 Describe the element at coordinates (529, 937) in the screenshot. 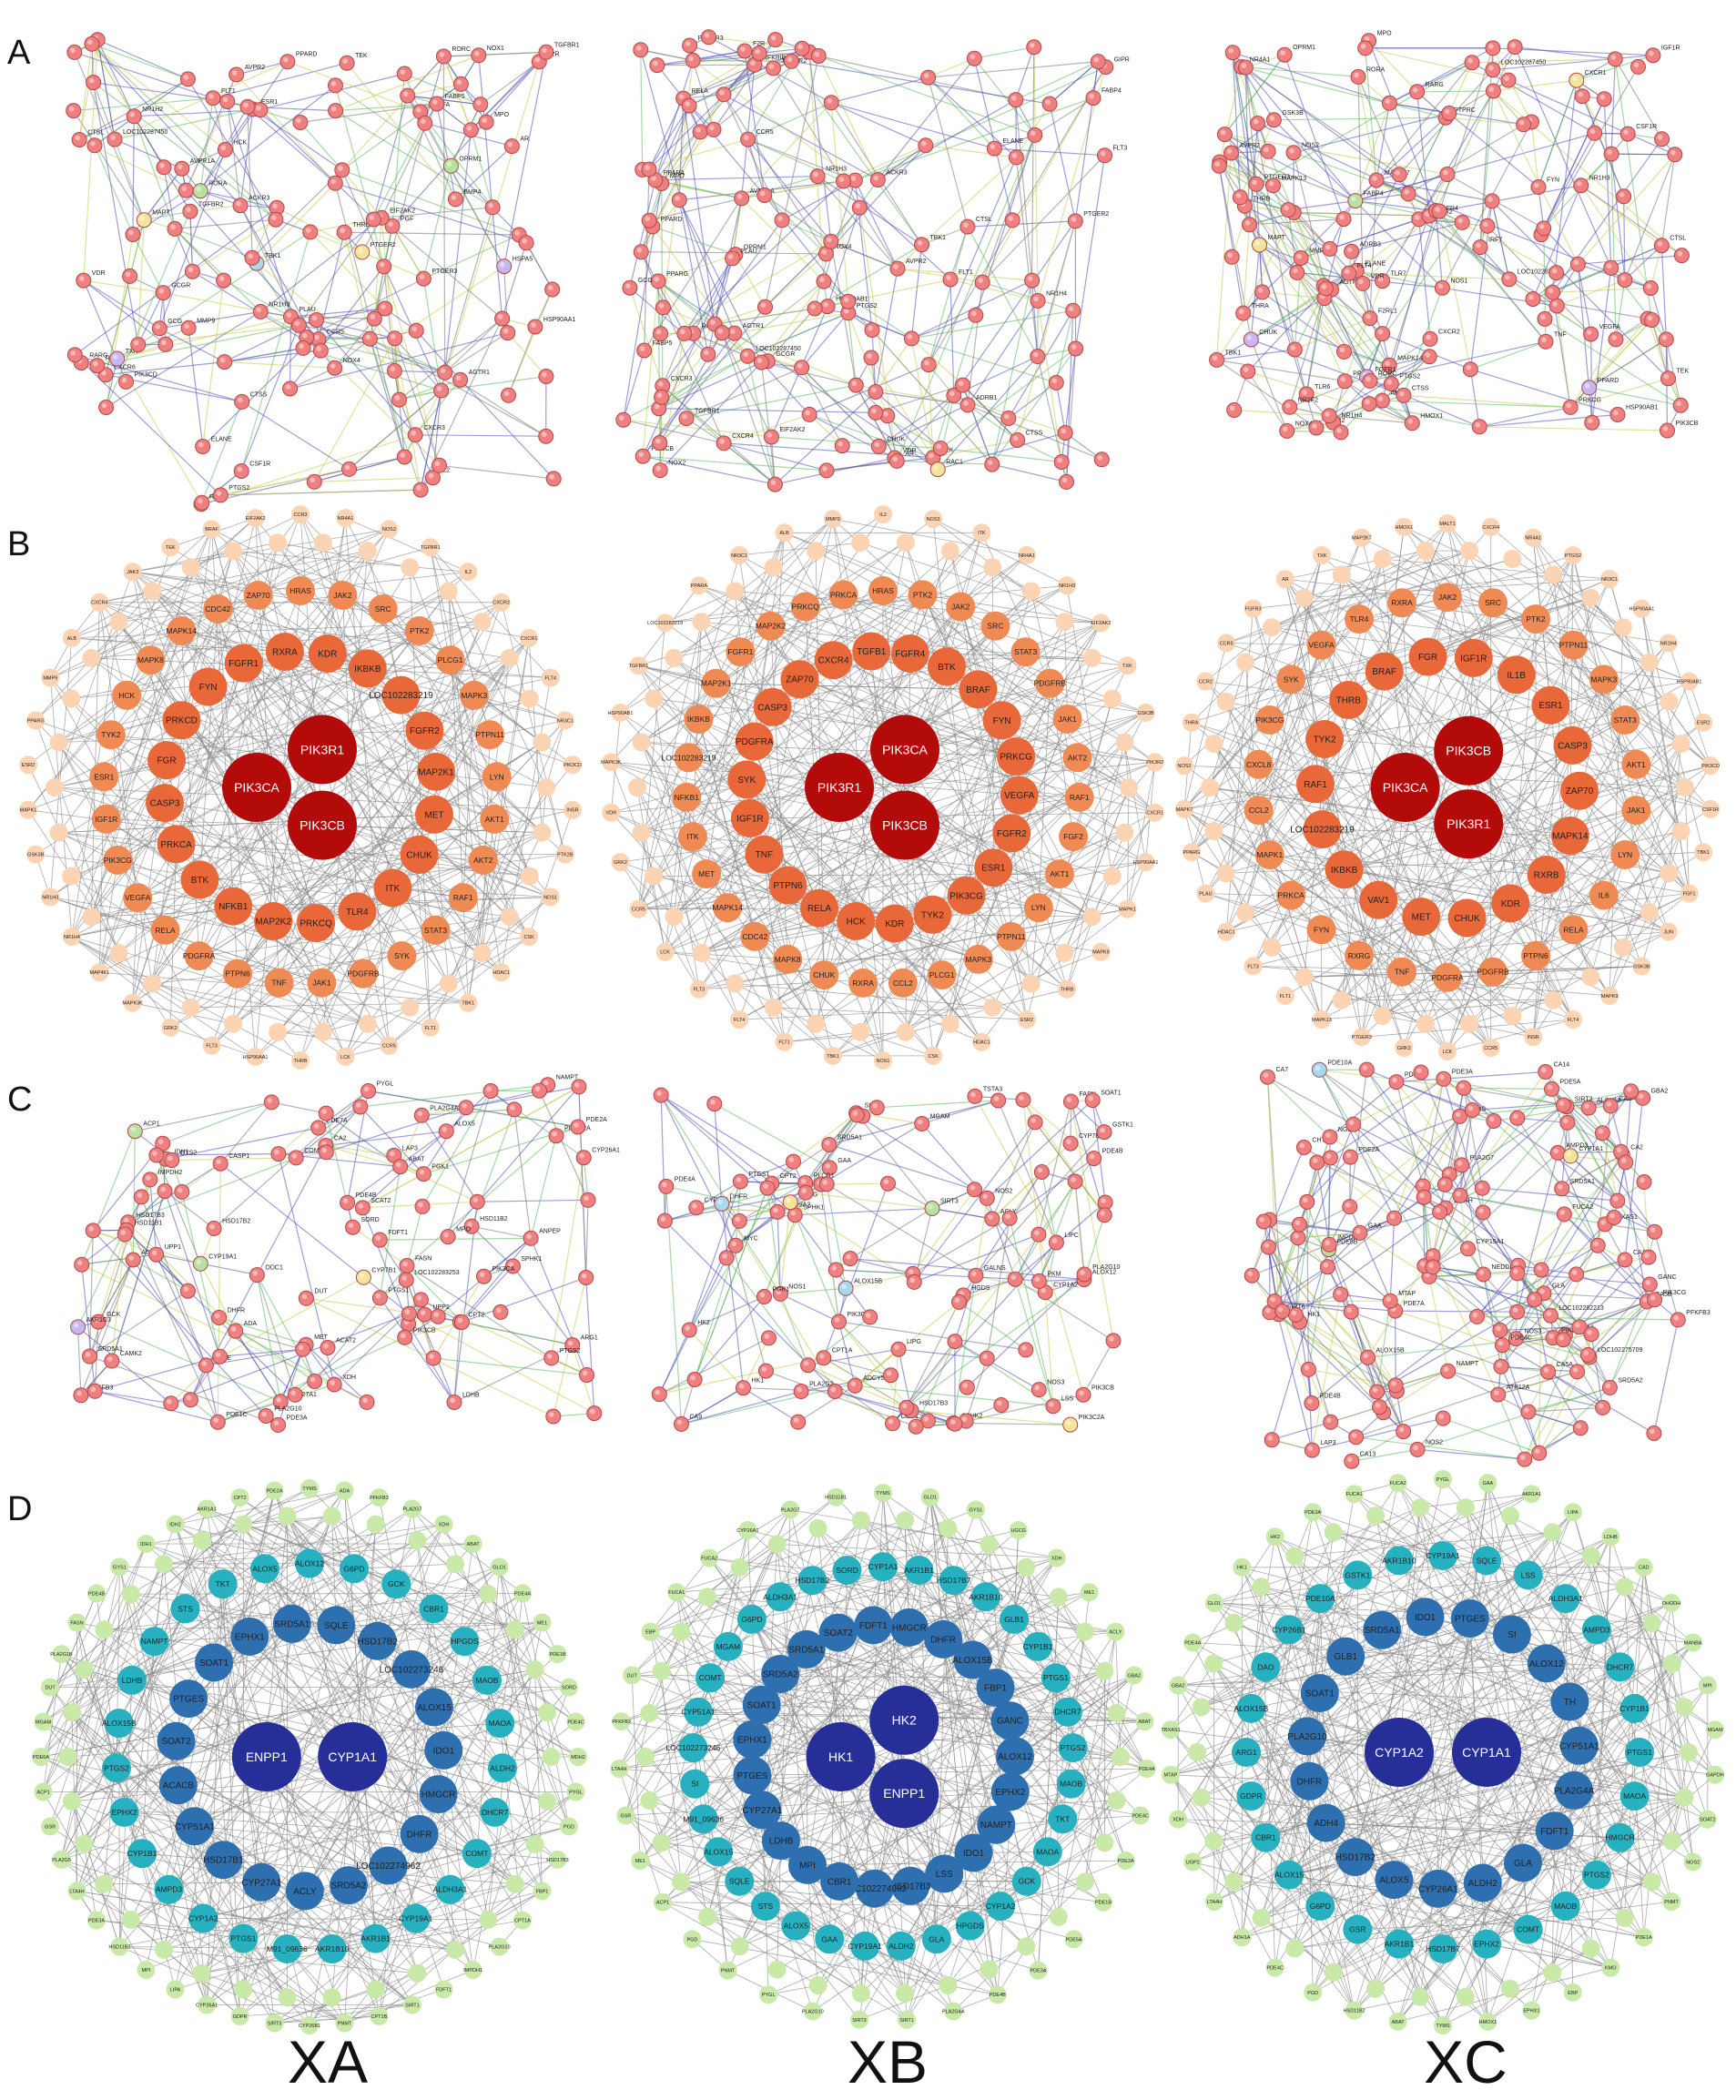

I see `gene-node-csk` at that location.